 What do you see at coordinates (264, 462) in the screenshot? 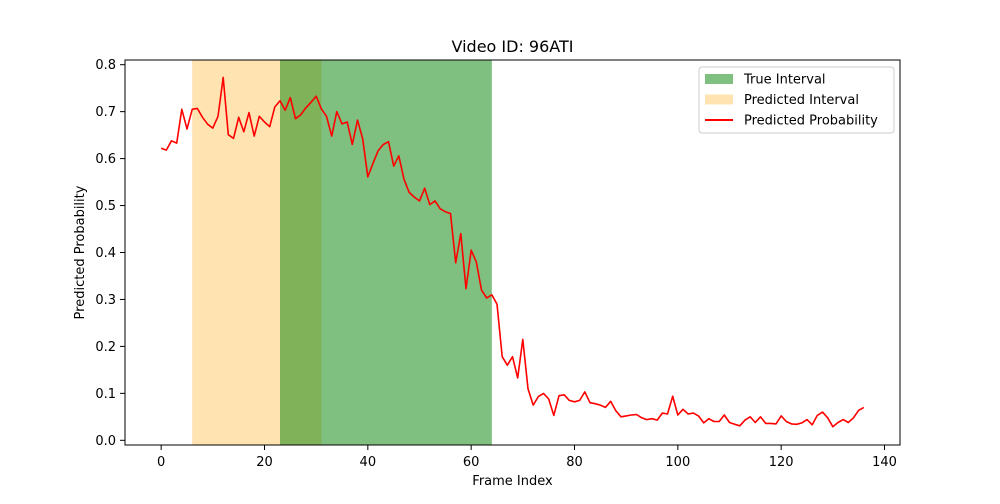
I see `x-tick-label: 20` at bounding box center [264, 462].